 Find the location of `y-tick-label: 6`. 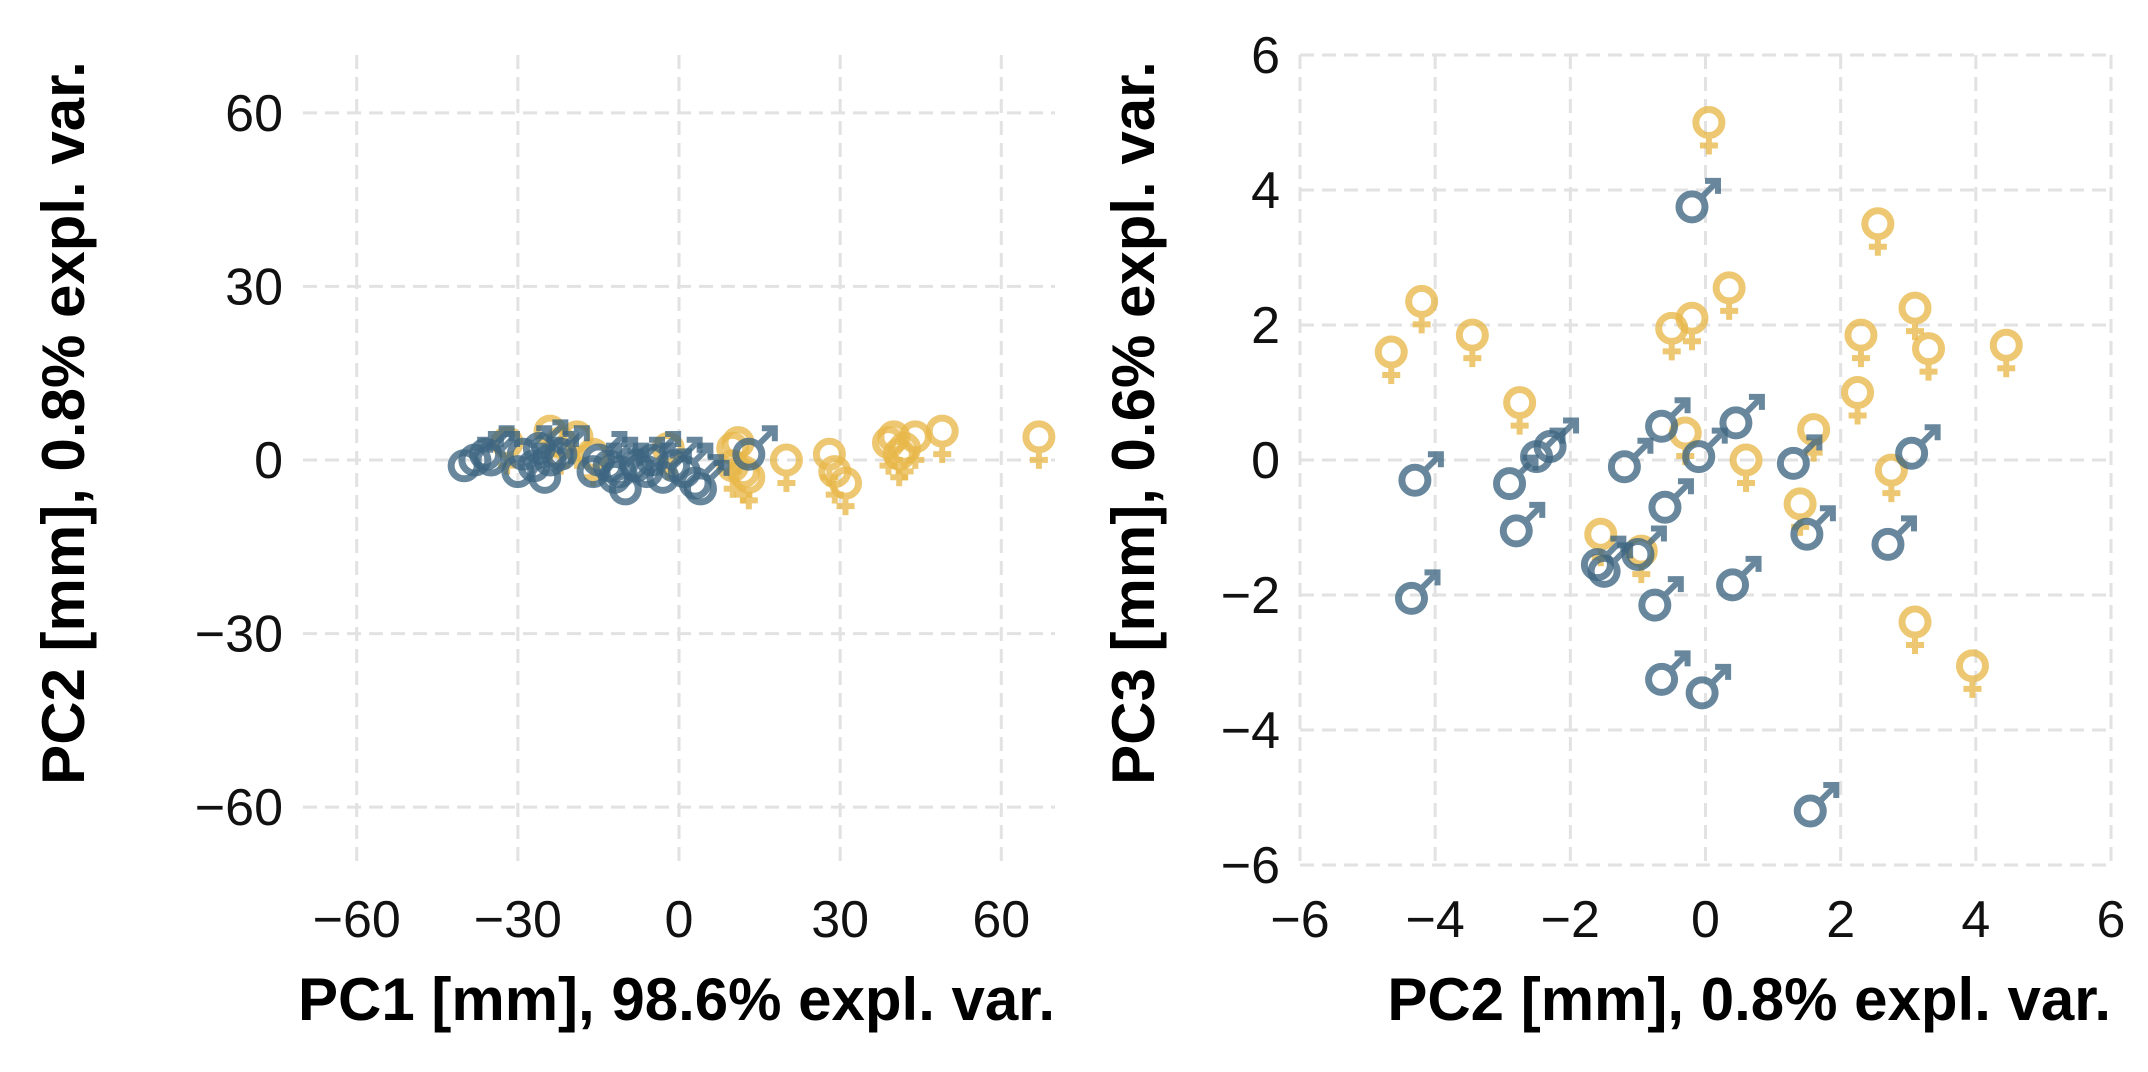

y-tick-label: 6 is located at coordinates (1265, 56).